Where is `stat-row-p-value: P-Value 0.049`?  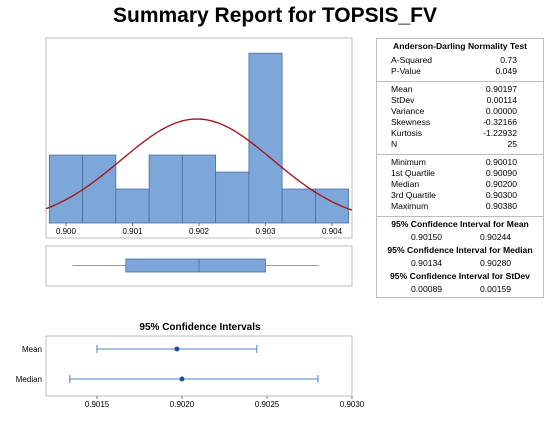 stat-row-p-value: P-Value 0.049 is located at coordinates (460, 71).